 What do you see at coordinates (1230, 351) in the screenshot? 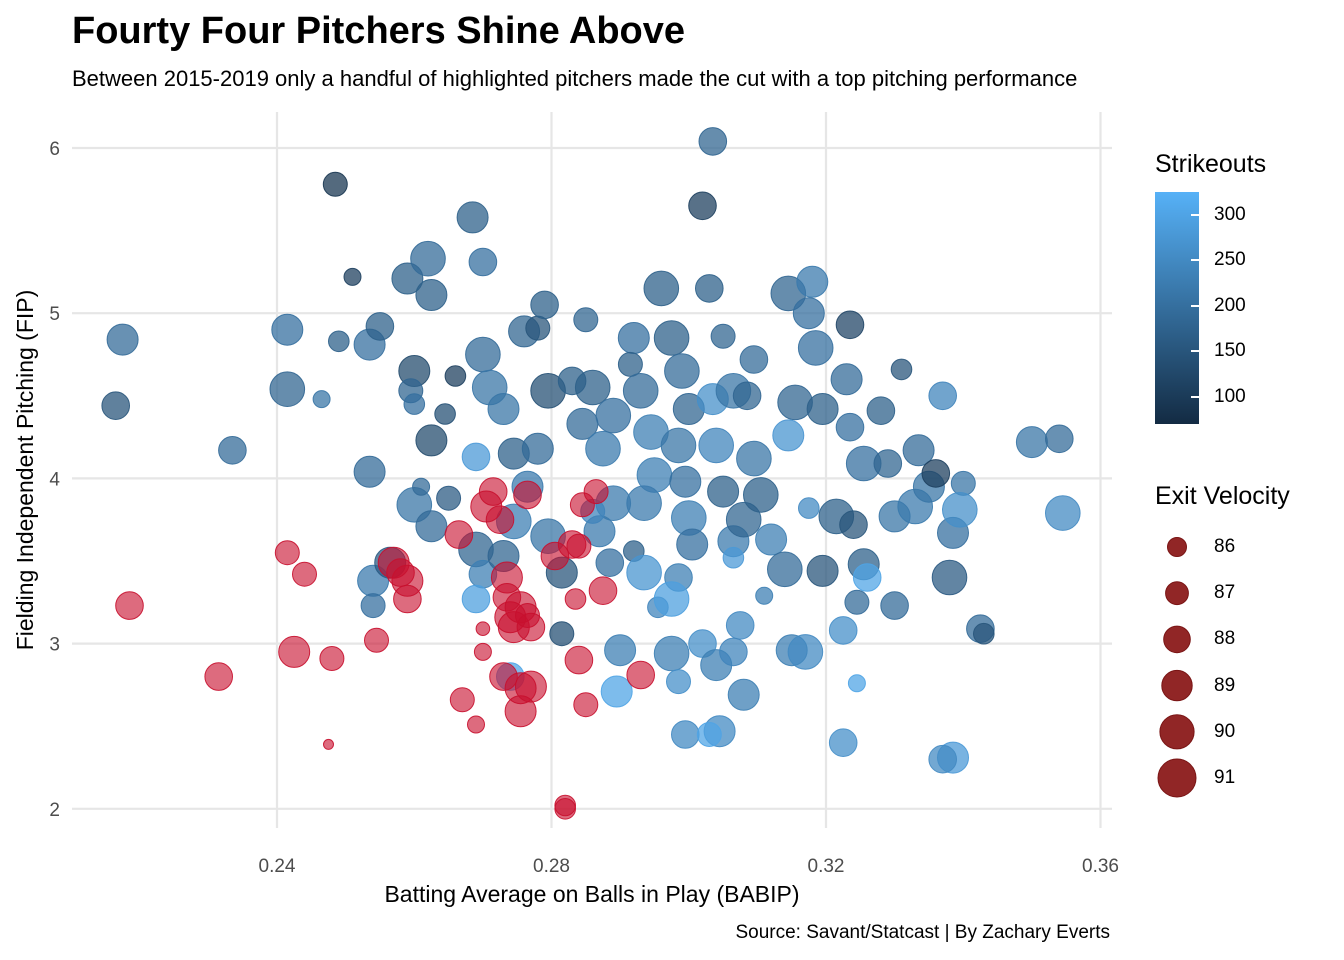
I see `colorbar-tick-label: 150` at bounding box center [1230, 351].